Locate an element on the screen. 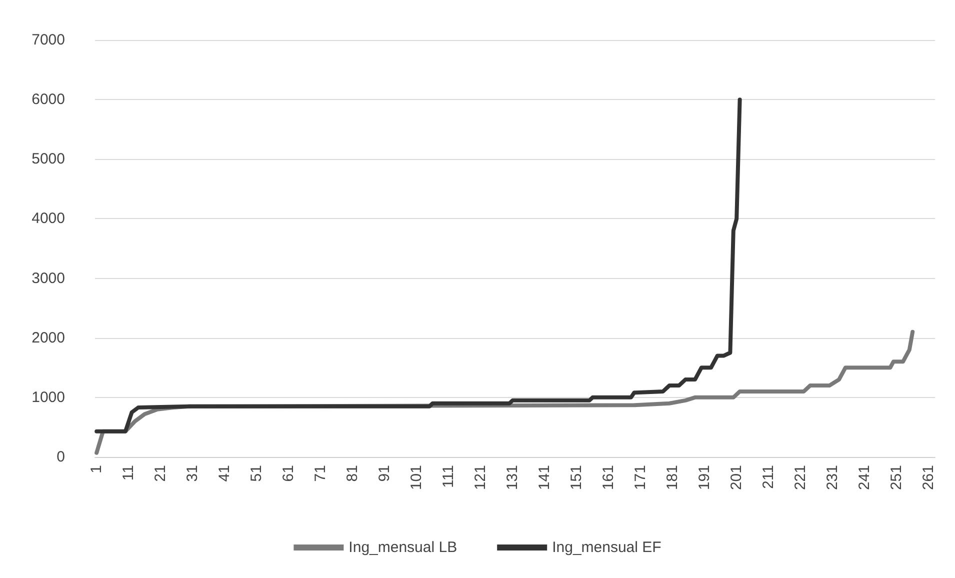 The height and width of the screenshot is (578, 955). y-tick-label: 0 is located at coordinates (60, 457).